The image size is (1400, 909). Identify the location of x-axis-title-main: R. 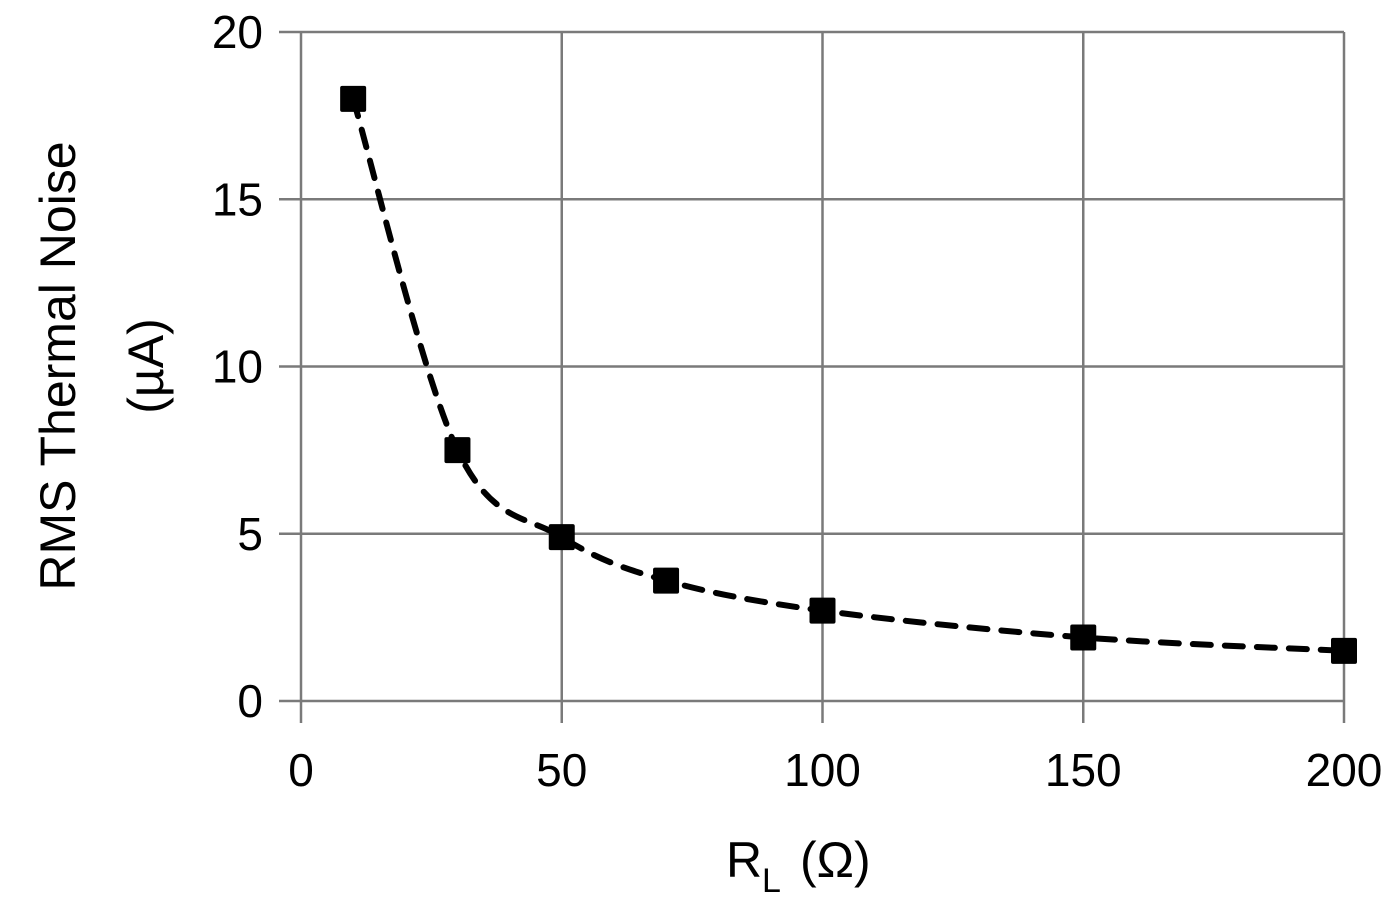
(744, 860).